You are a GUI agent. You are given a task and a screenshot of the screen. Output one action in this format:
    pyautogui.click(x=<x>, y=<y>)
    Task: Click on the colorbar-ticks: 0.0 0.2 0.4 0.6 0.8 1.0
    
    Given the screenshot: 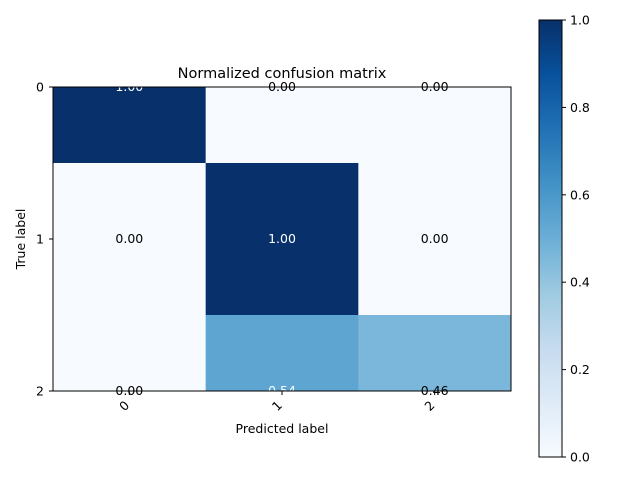 What is the action you would take?
    pyautogui.click(x=576, y=239)
    